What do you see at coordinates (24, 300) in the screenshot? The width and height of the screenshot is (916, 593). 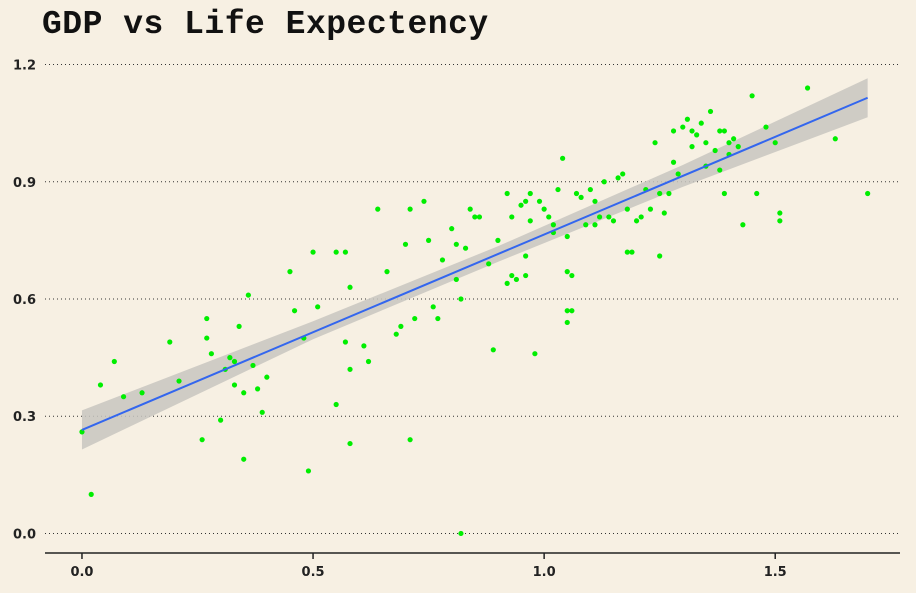 I see `y-tick-label: 0.6` at bounding box center [24, 300].